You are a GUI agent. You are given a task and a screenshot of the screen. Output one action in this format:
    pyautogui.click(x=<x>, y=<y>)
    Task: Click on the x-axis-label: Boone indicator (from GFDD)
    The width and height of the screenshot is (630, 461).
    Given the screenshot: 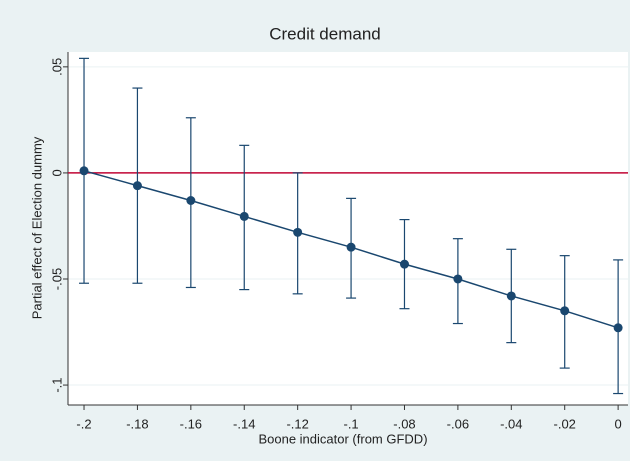 What is the action you would take?
    pyautogui.click(x=342, y=438)
    